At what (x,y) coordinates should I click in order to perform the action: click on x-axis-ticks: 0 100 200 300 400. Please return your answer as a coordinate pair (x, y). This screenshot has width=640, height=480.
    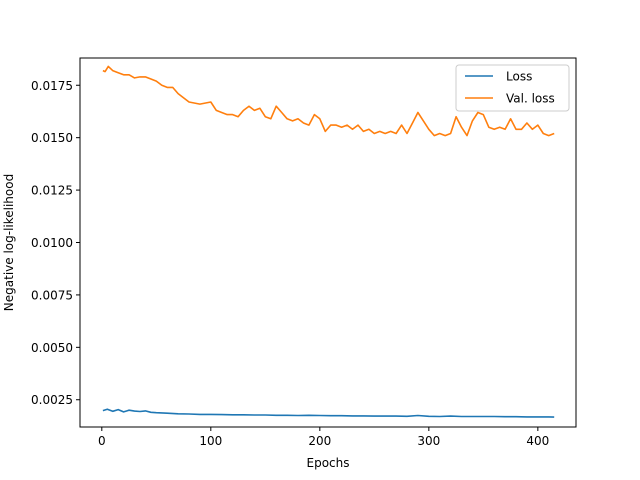
    Looking at the image, I should click on (323, 437).